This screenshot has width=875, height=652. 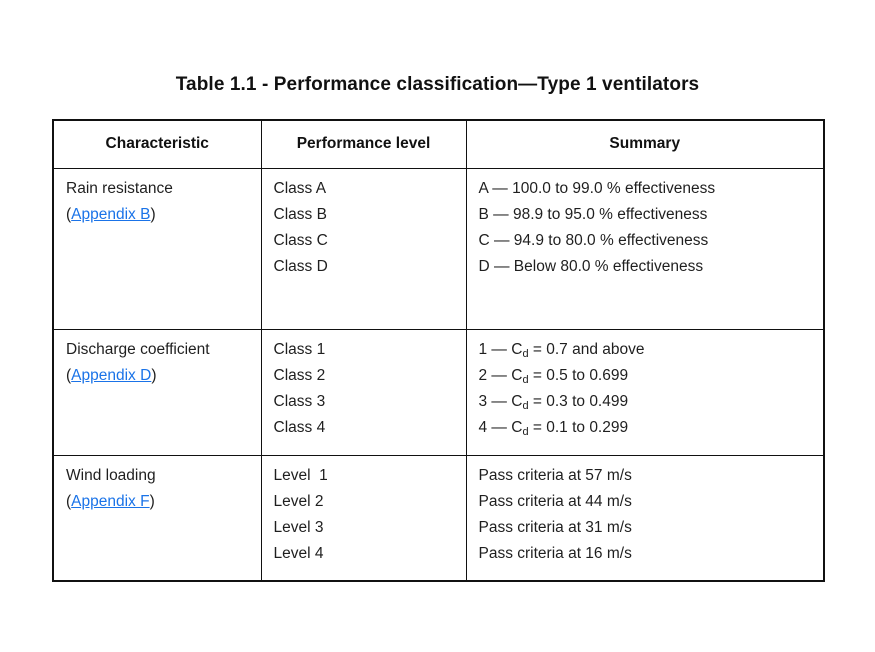 What do you see at coordinates (593, 240) in the screenshot?
I see `summary-line: C — 94.9 to 80.0 % effectiveness` at bounding box center [593, 240].